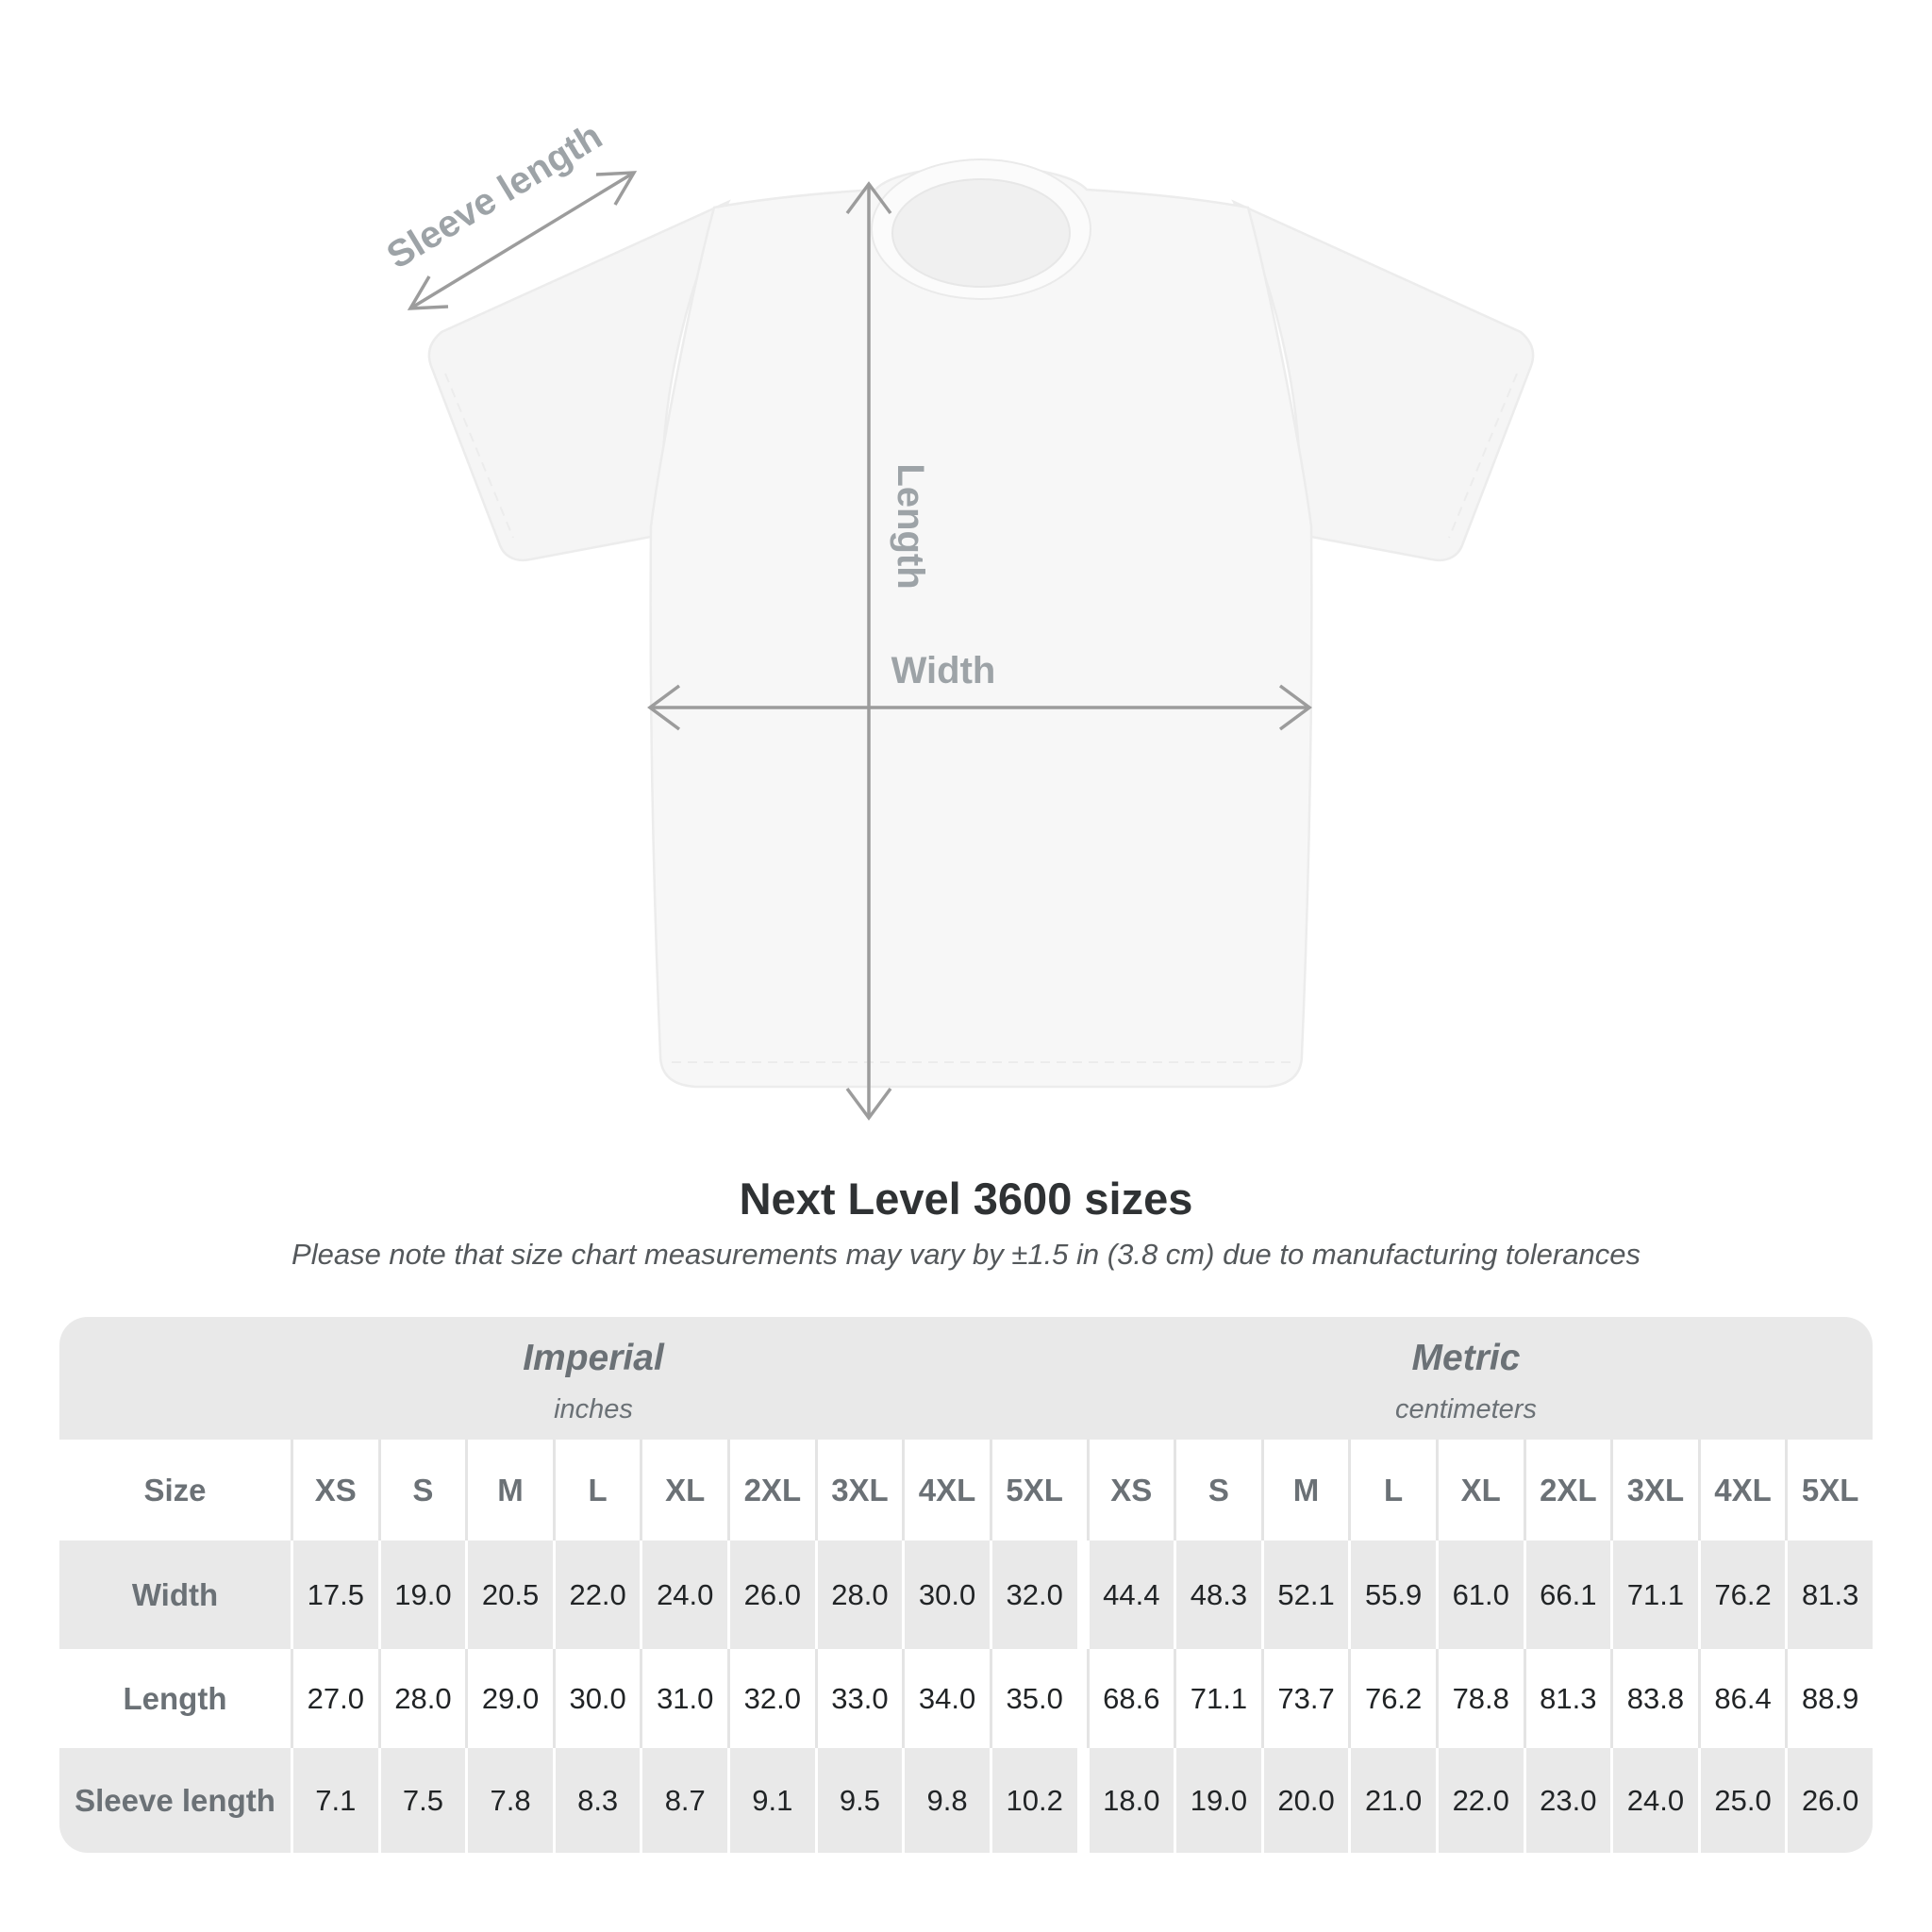  I want to click on width-label: Width, so click(943, 670).